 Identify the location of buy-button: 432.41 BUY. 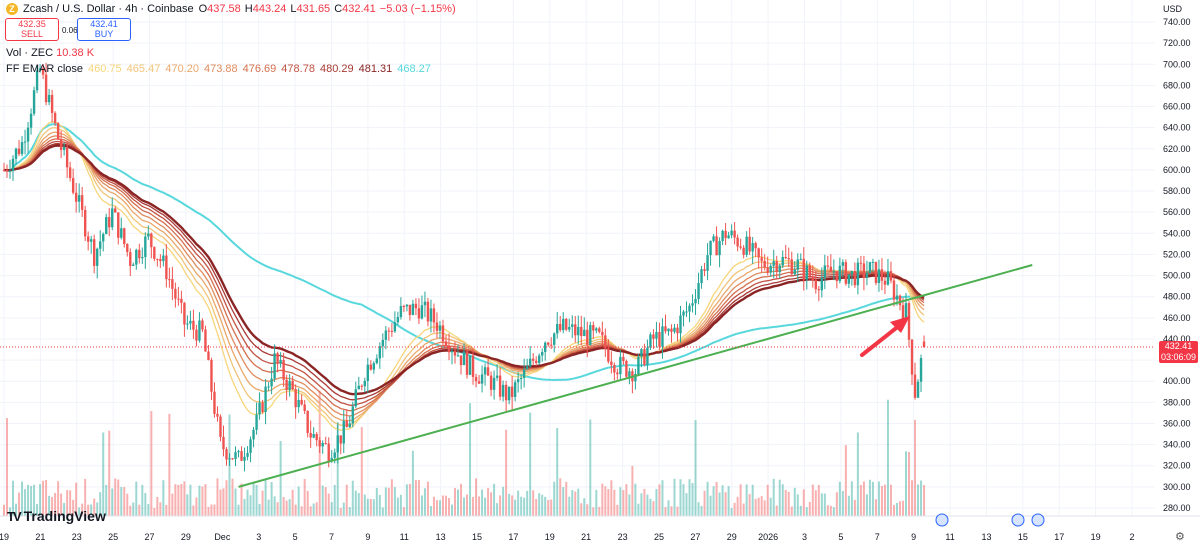
(104, 29).